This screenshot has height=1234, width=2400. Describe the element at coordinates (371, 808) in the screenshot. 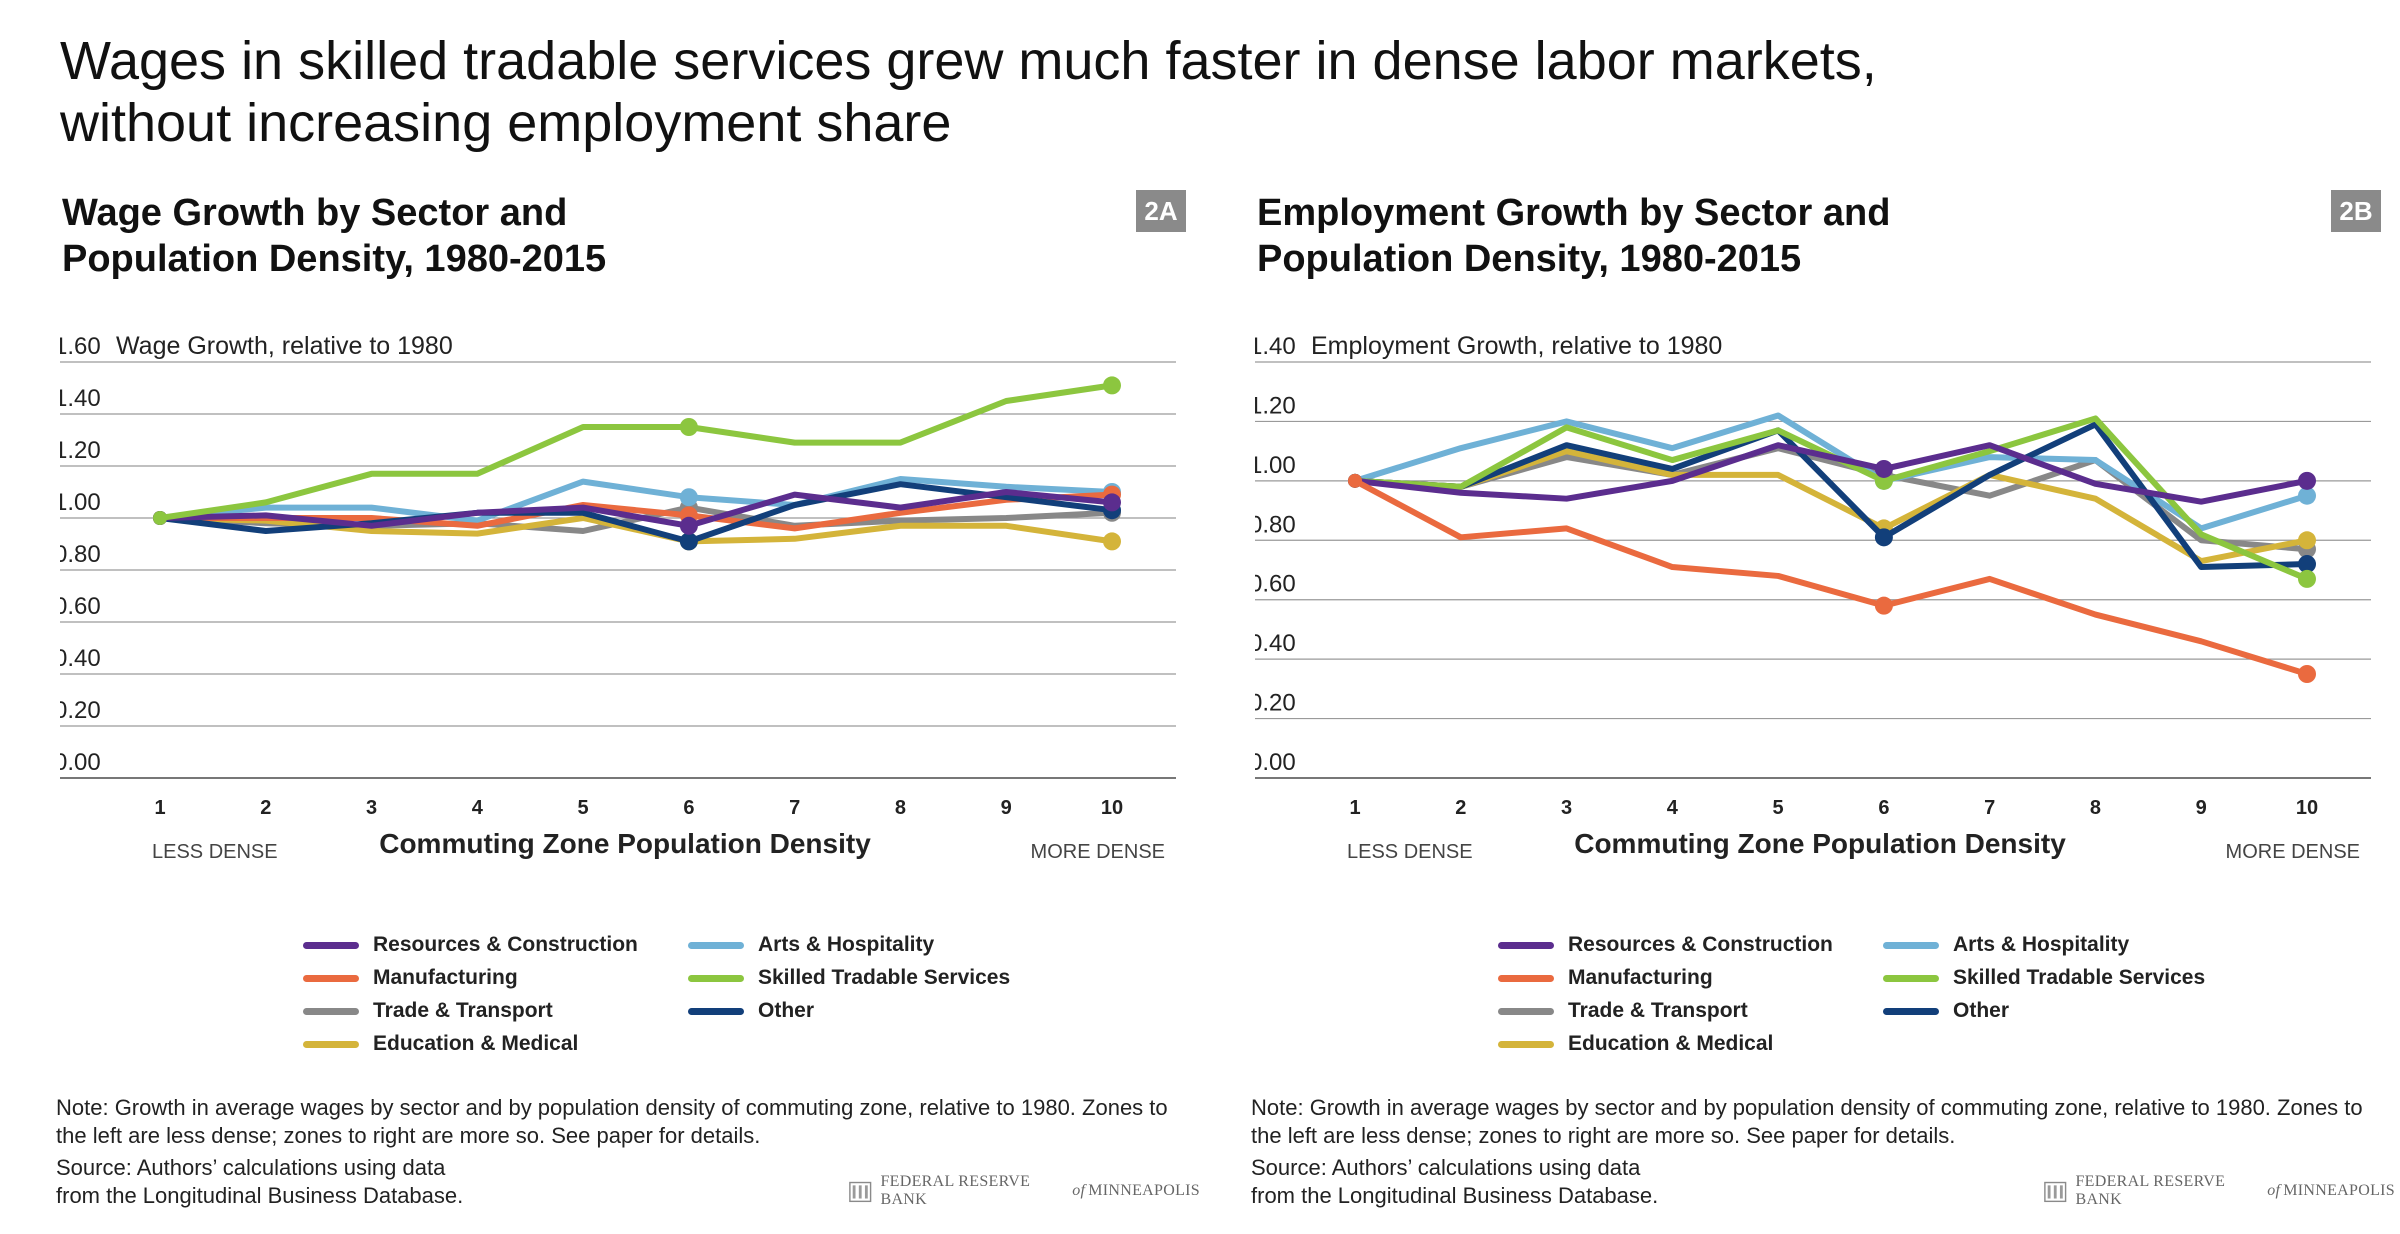

I see `x-tick-label: 3` at that location.